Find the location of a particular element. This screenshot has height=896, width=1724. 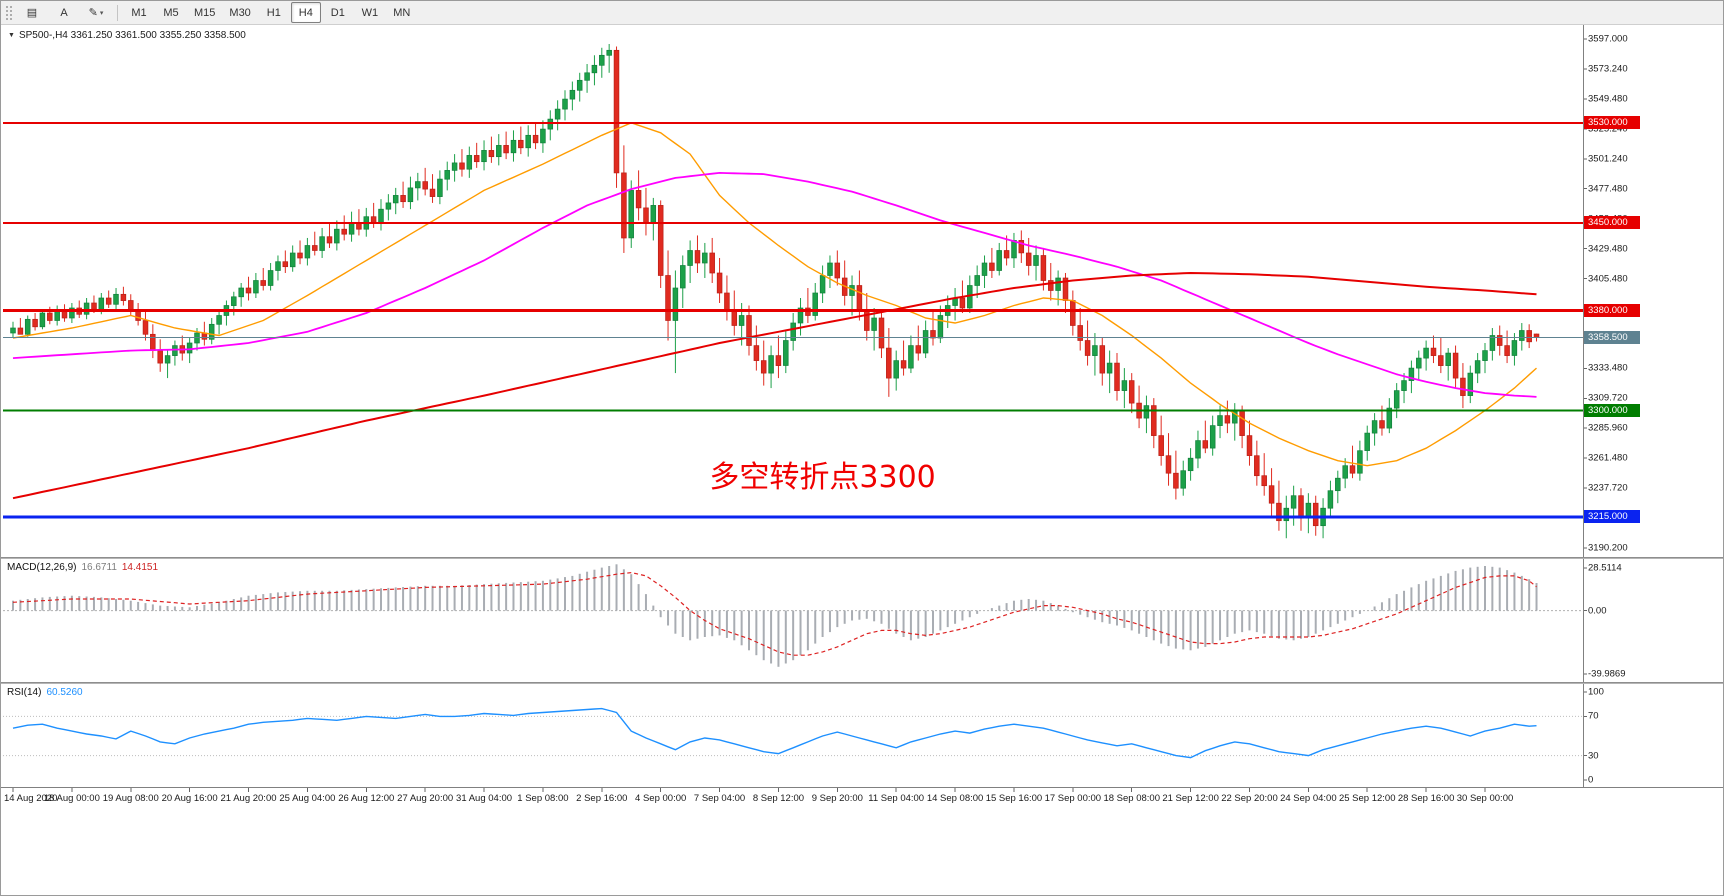

time-label: 21 Aug 20:00 is located at coordinates (248, 798).